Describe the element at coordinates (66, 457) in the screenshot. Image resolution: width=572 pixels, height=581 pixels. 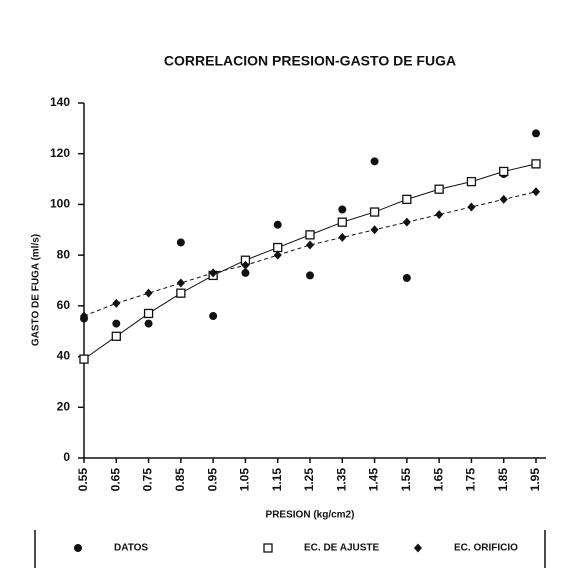
I see `y-tick-label: 0` at that location.